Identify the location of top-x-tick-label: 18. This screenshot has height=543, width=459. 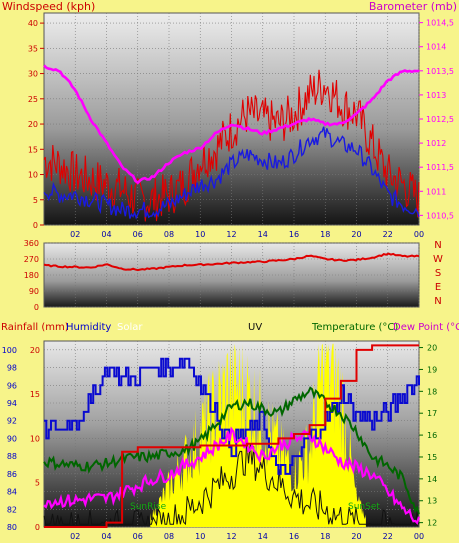
(325, 234).